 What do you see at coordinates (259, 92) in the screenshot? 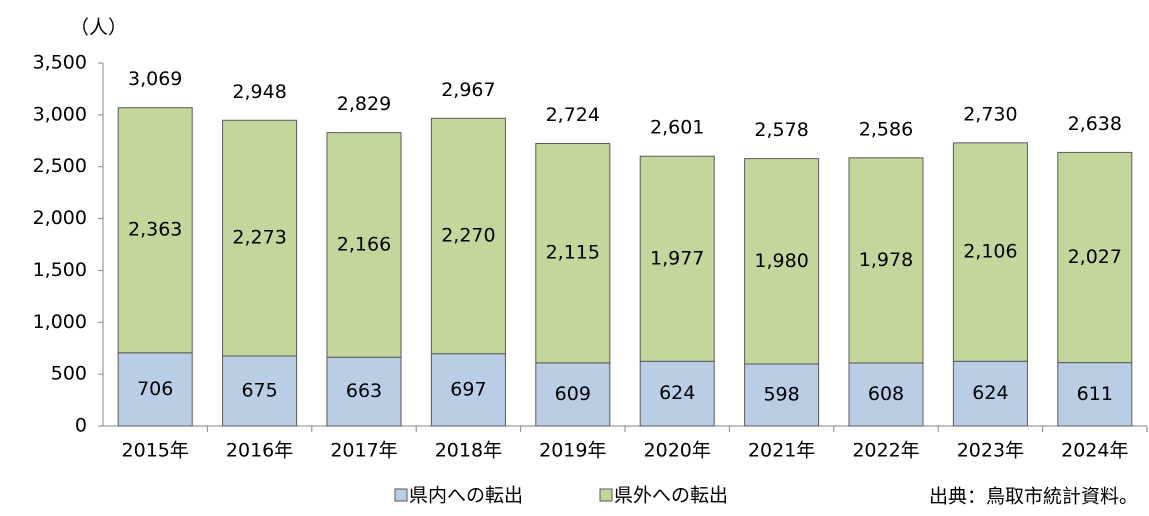
I see `total-label: 2,948` at bounding box center [259, 92].